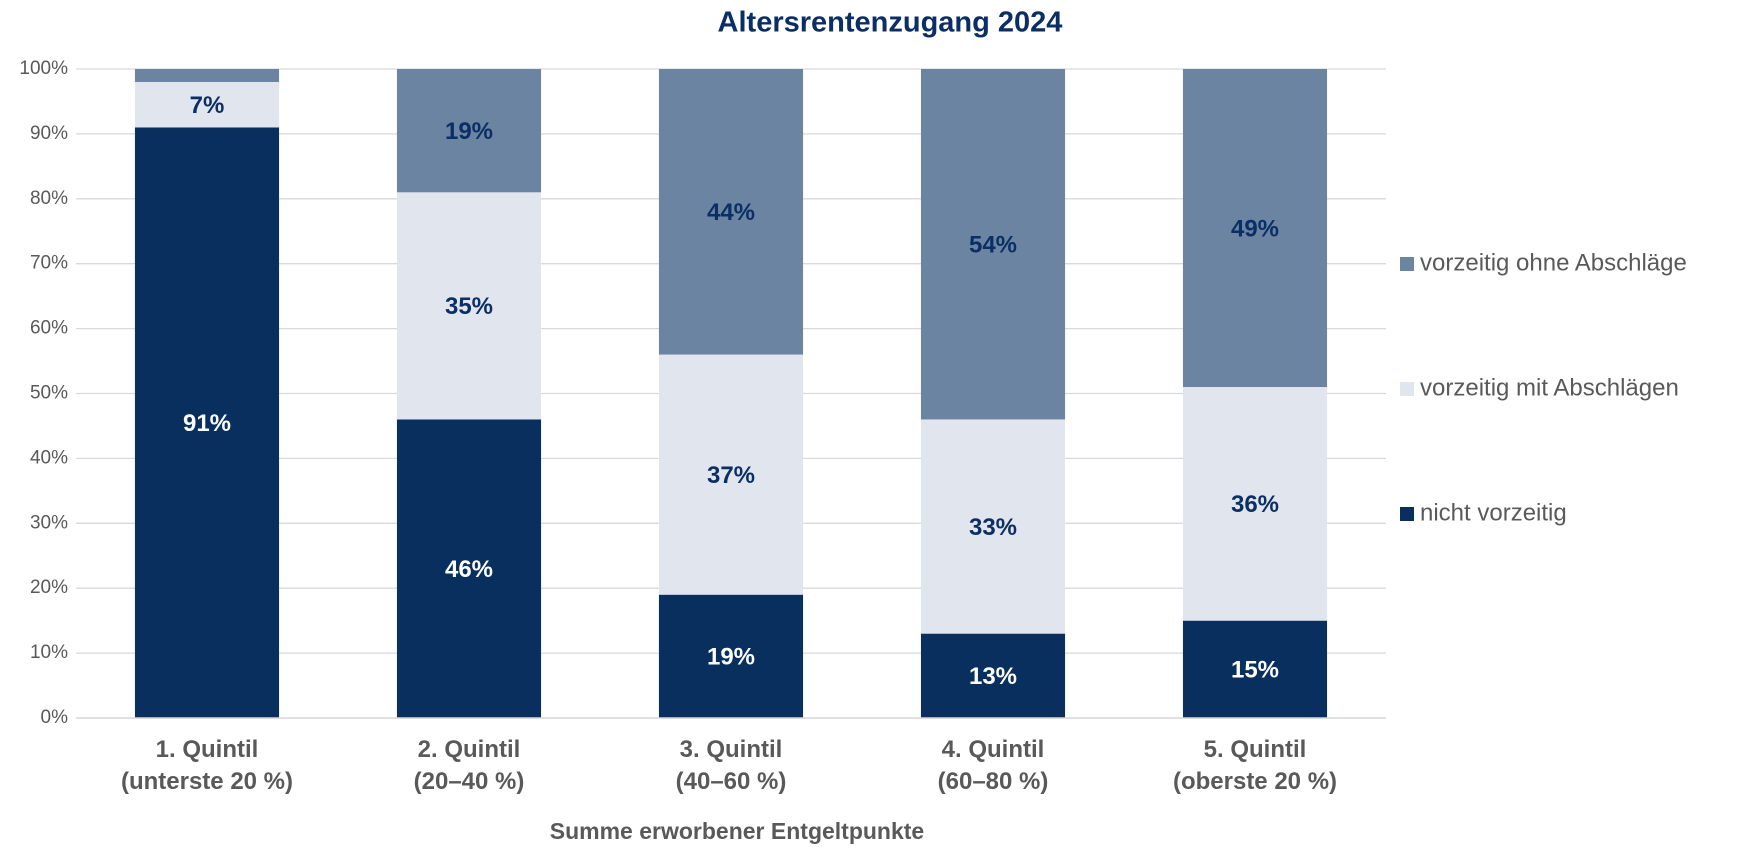  What do you see at coordinates (49, 652) in the screenshot?
I see `y-tick-label: 10%` at bounding box center [49, 652].